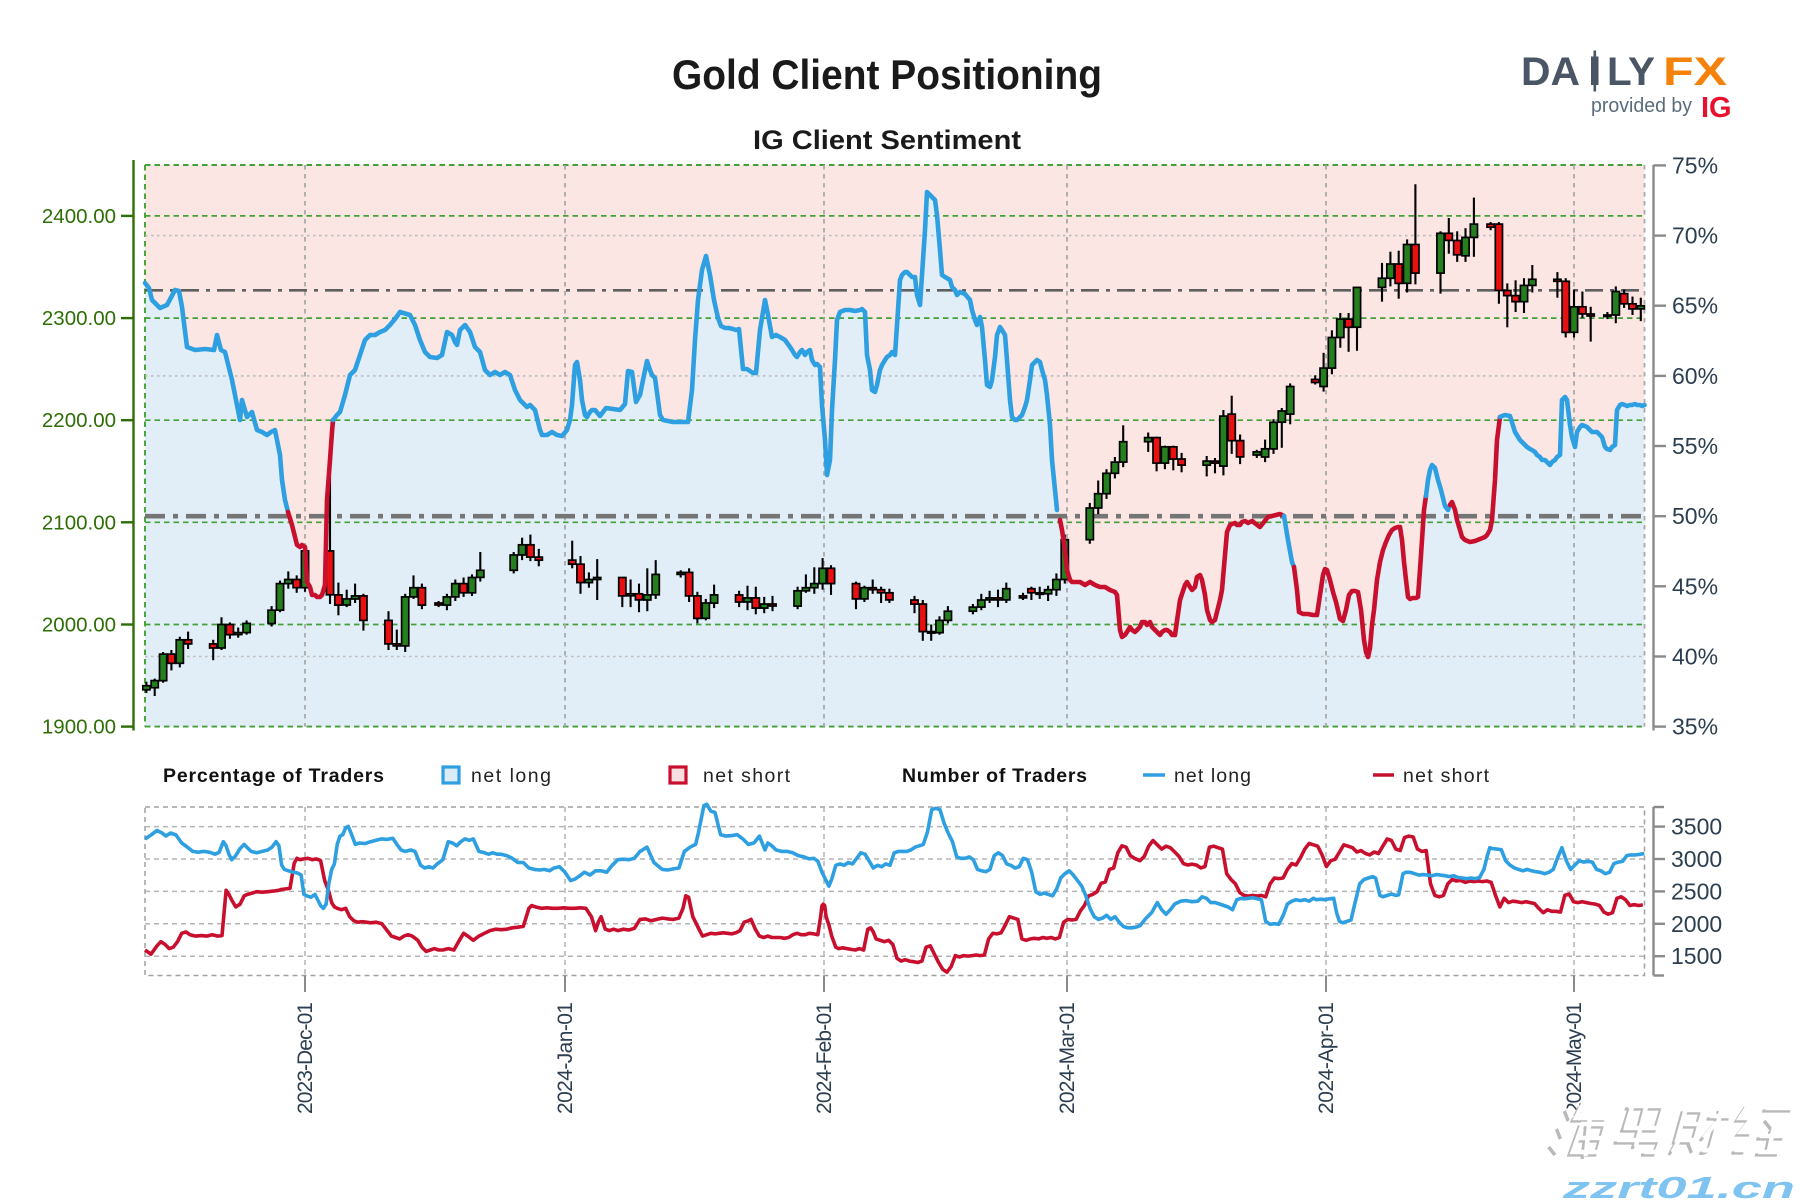 The width and height of the screenshot is (1800, 1200). What do you see at coordinates (1695, 586) in the screenshot?
I see `svg-text: 45%` at bounding box center [1695, 586].